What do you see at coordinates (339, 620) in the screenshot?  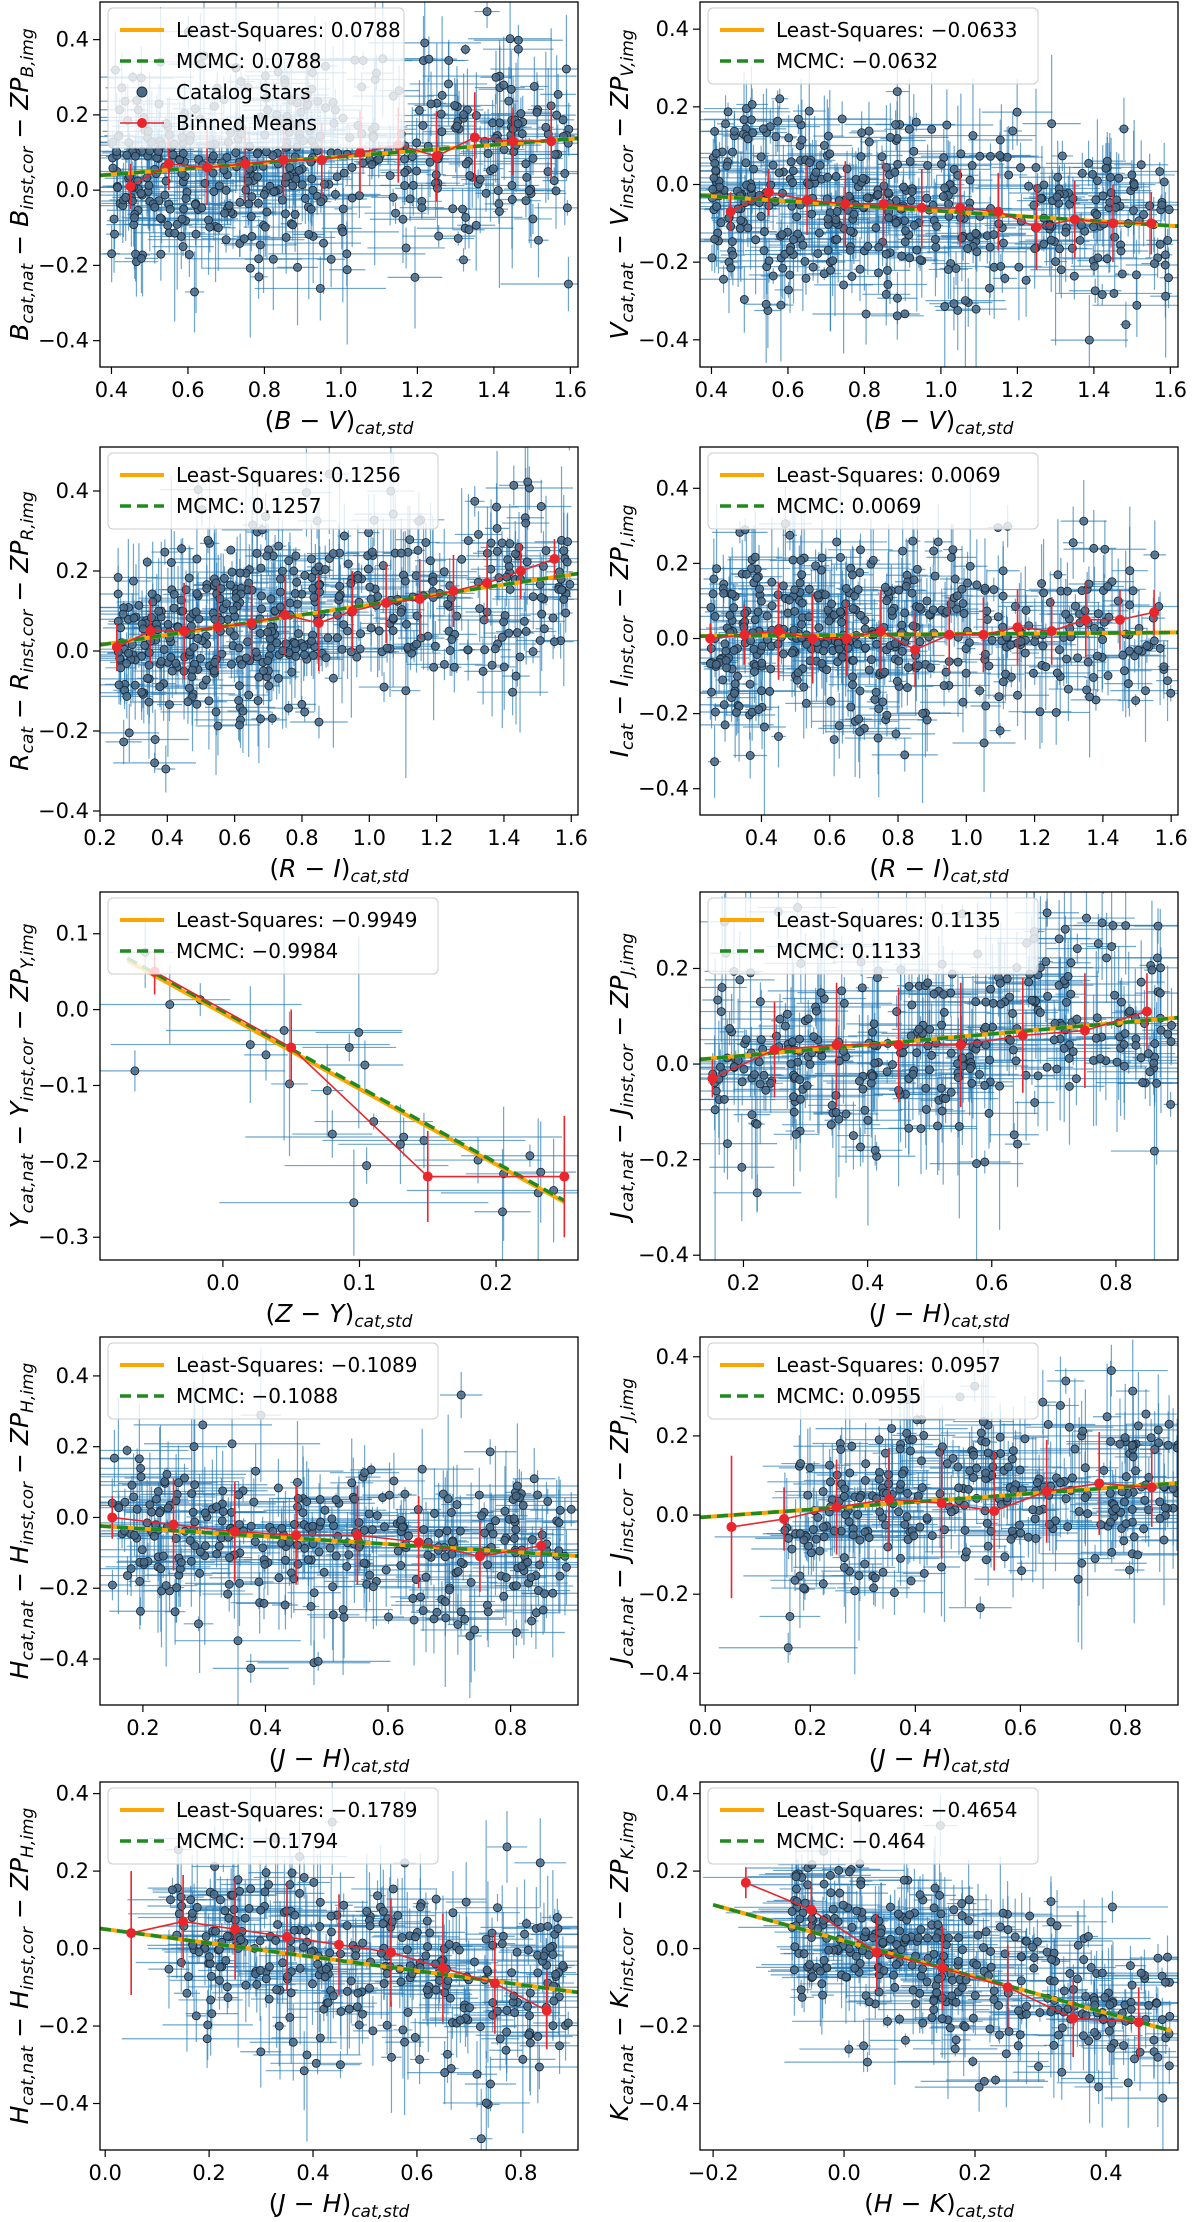 I see `plot-area-R` at bounding box center [339, 620].